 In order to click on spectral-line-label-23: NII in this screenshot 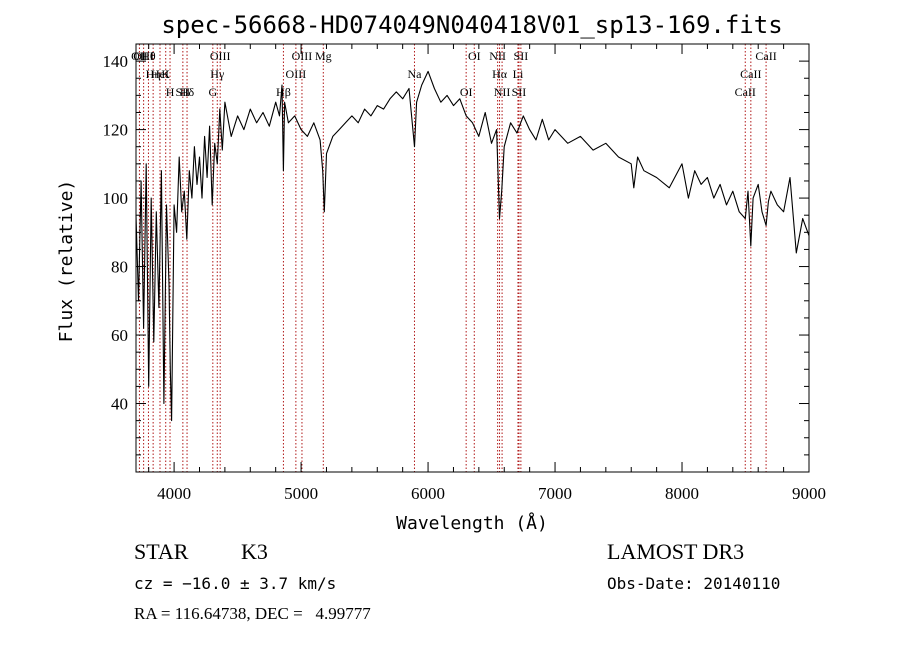, I will do `click(502, 92)`.